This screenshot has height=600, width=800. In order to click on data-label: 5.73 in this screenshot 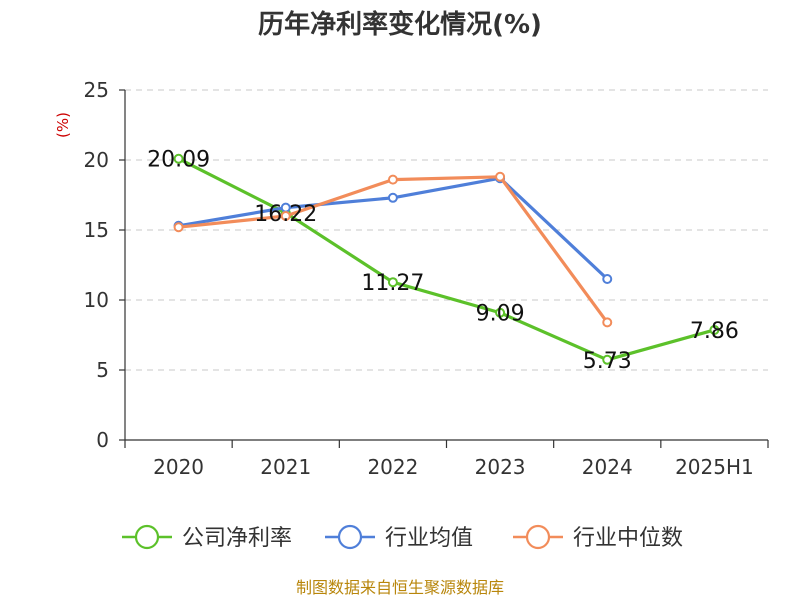, I will do `click(607, 361)`.